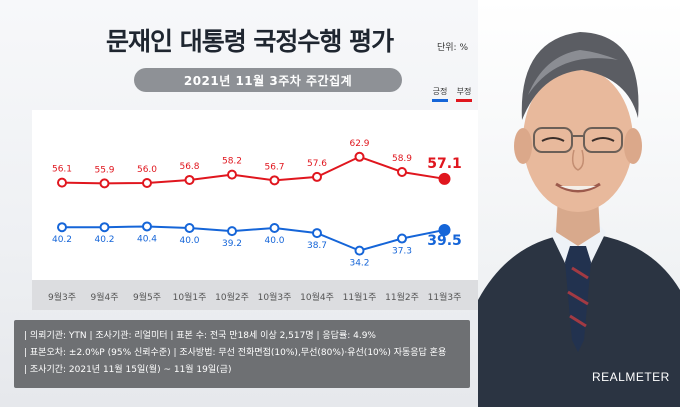 The image size is (680, 407). What do you see at coordinates (232, 162) in the screenshot?
I see `data-label-negative: 58.2` at bounding box center [232, 162].